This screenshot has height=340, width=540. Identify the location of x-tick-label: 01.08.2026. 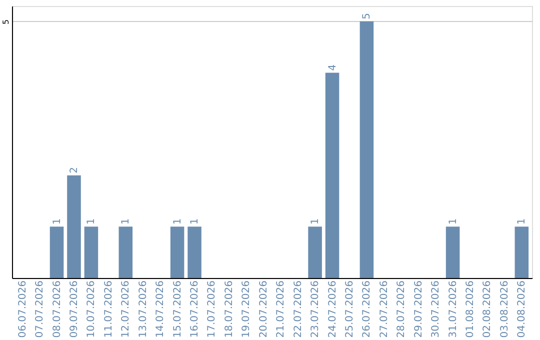
(470, 309).